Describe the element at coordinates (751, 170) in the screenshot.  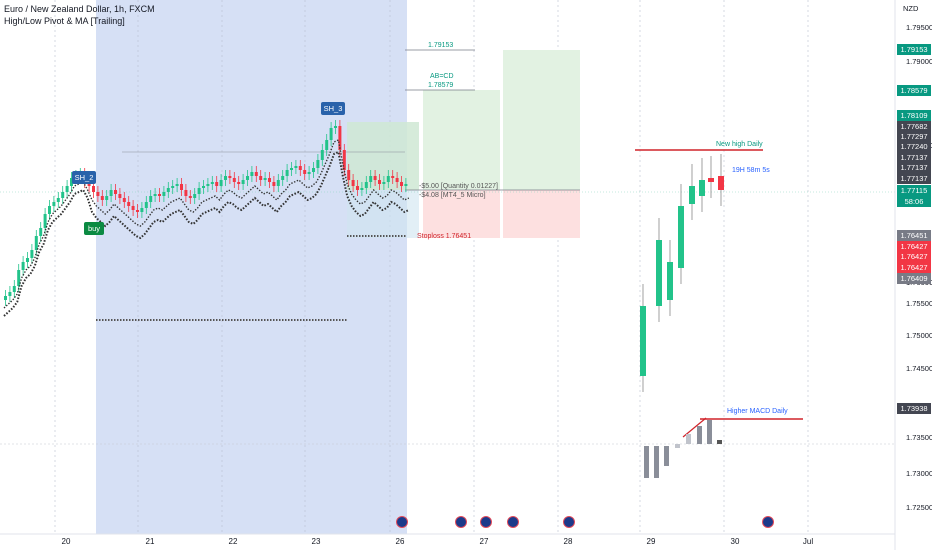
I see `countdown-label: 19H 58m 5s` at that location.